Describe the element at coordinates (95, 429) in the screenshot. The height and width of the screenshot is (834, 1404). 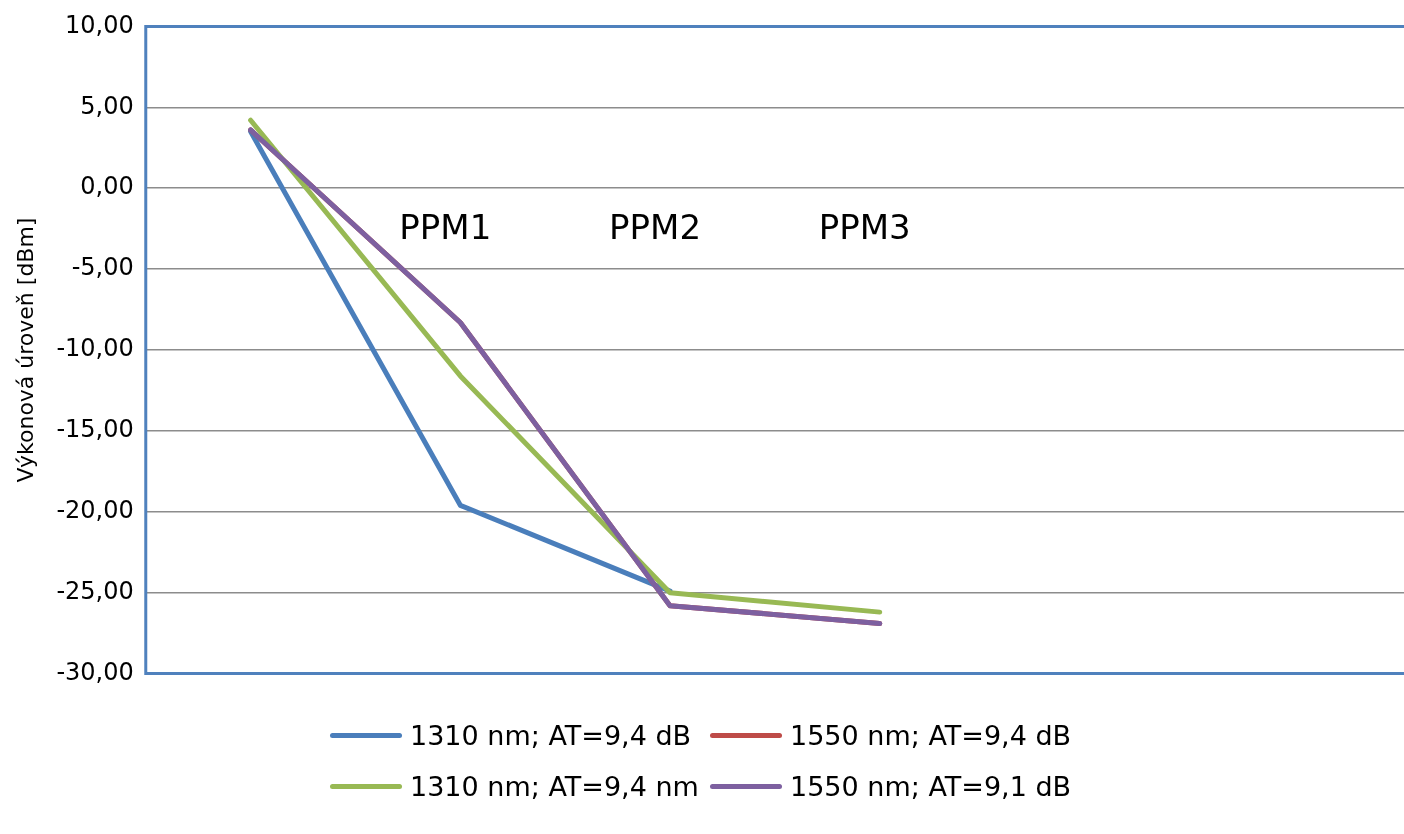
I see `y-tick-label: -15,00` at that location.